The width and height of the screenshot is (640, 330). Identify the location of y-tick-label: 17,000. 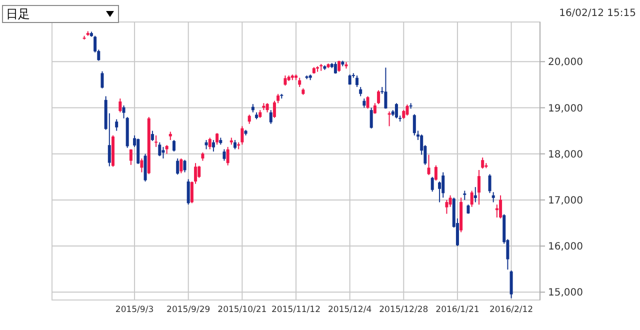
(565, 200).